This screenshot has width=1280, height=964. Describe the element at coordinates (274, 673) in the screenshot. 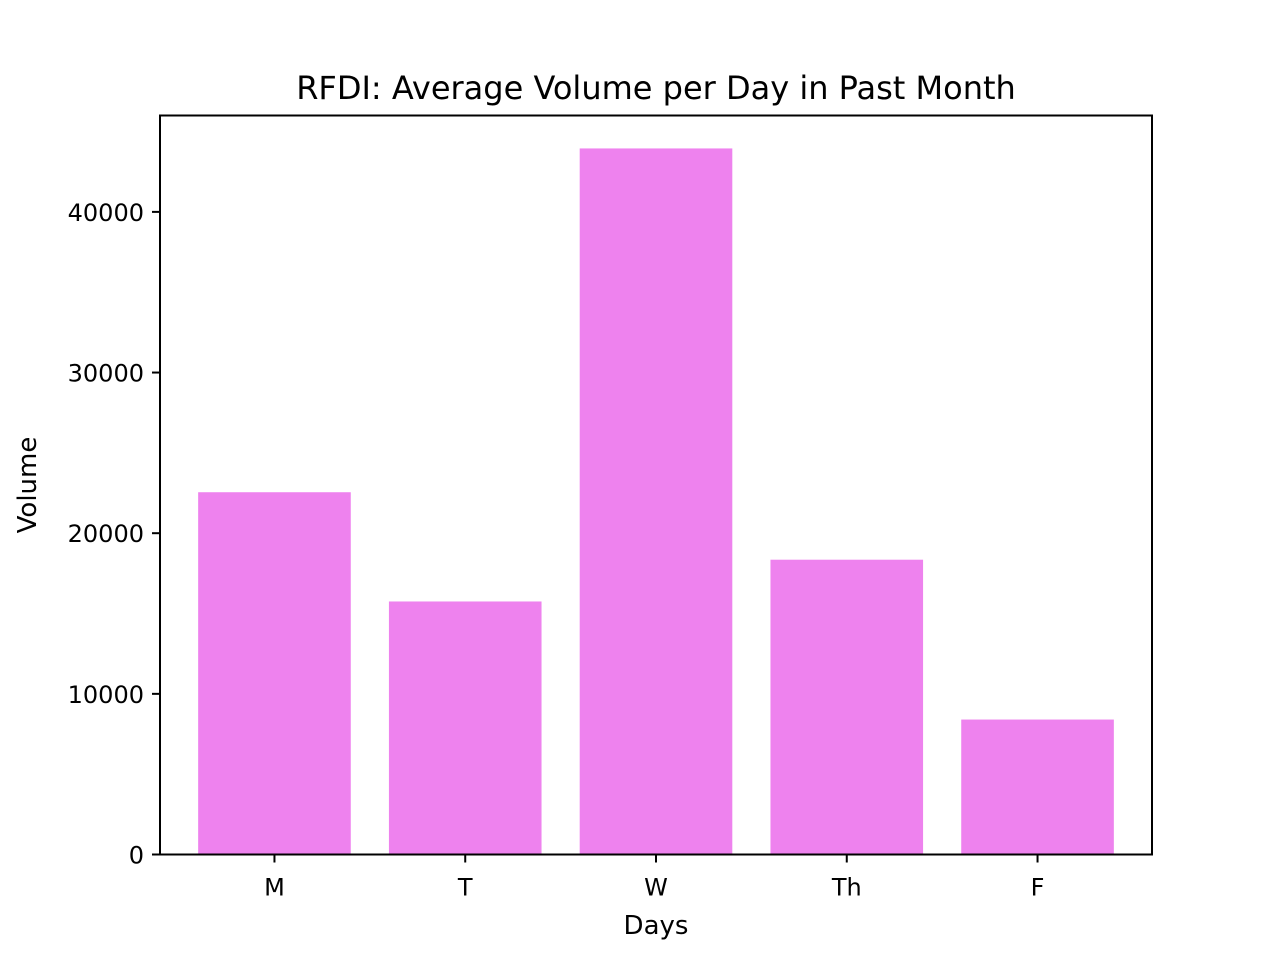

I see `bar-m` at that location.